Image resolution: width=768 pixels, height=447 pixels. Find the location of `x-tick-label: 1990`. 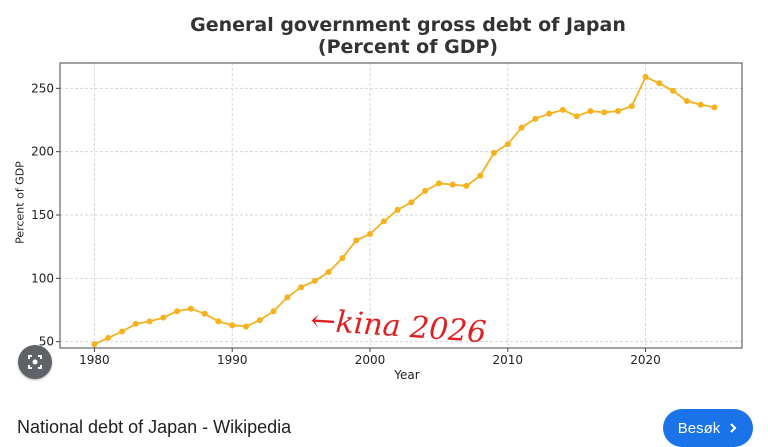

x-tick-label: 1990 is located at coordinates (232, 360).